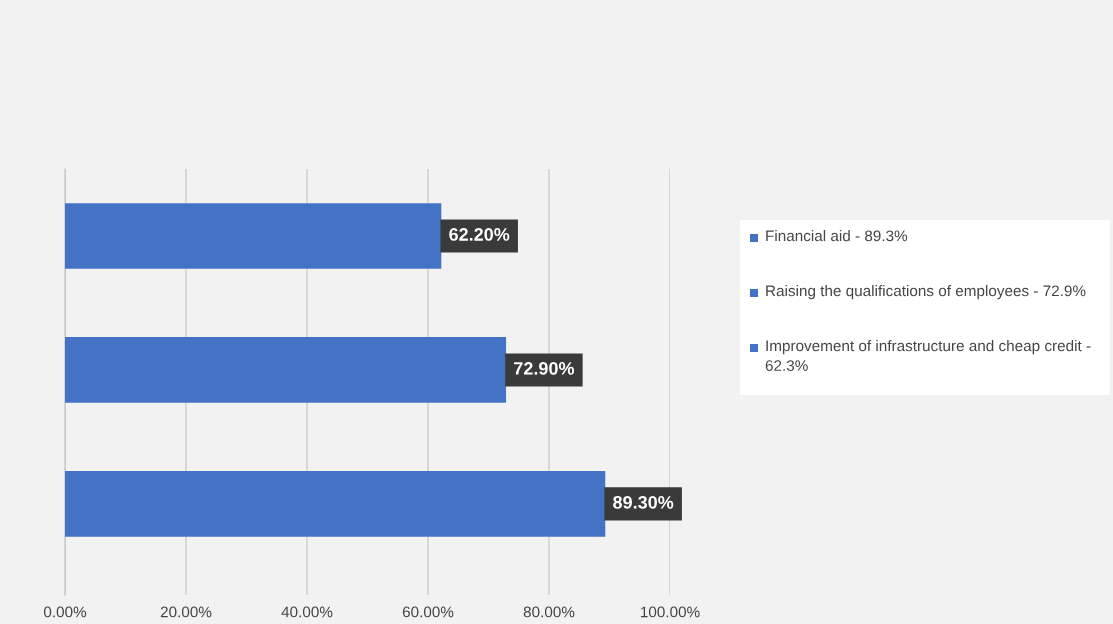 The image size is (1113, 624). What do you see at coordinates (670, 612) in the screenshot?
I see `x-tick-label: 100.00%` at bounding box center [670, 612].